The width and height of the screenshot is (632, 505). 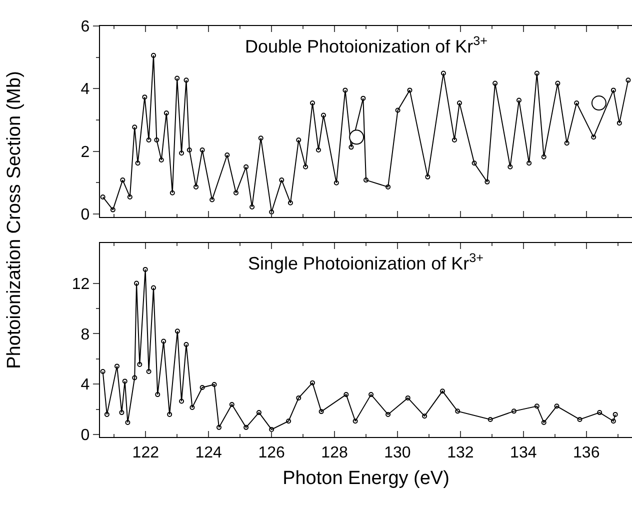 What do you see at coordinates (523, 453) in the screenshot?
I see `x-tick-label: 134` at bounding box center [523, 453].